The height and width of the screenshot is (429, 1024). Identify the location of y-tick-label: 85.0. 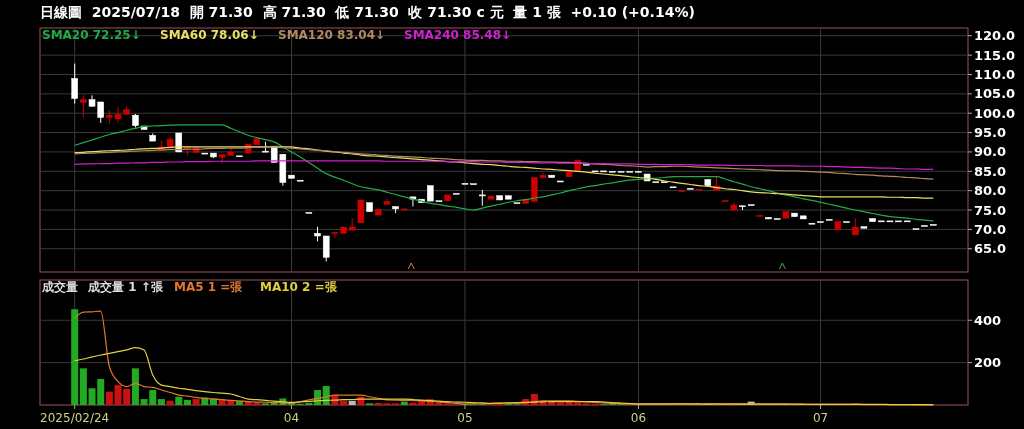
(990, 171).